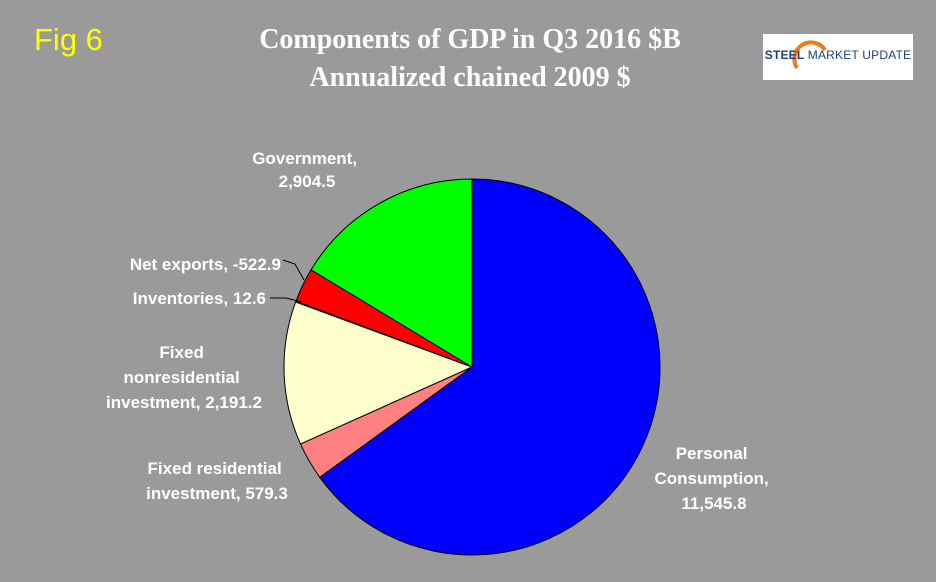  I want to click on logo-word-steel: STEEL, so click(784, 55).